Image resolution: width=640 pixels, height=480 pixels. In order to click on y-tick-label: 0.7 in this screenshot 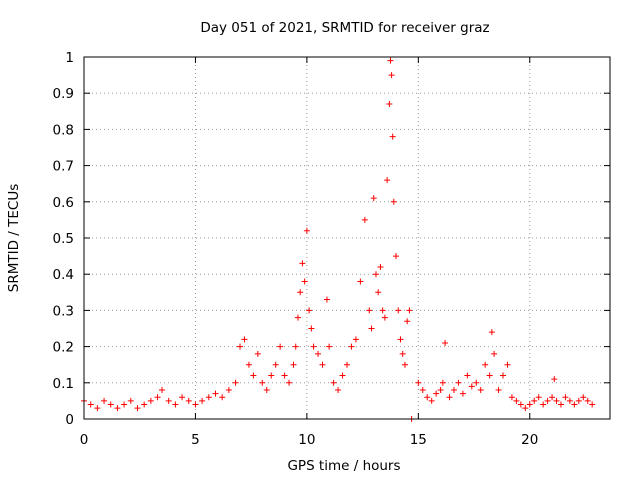, I will do `click(63, 167)`.